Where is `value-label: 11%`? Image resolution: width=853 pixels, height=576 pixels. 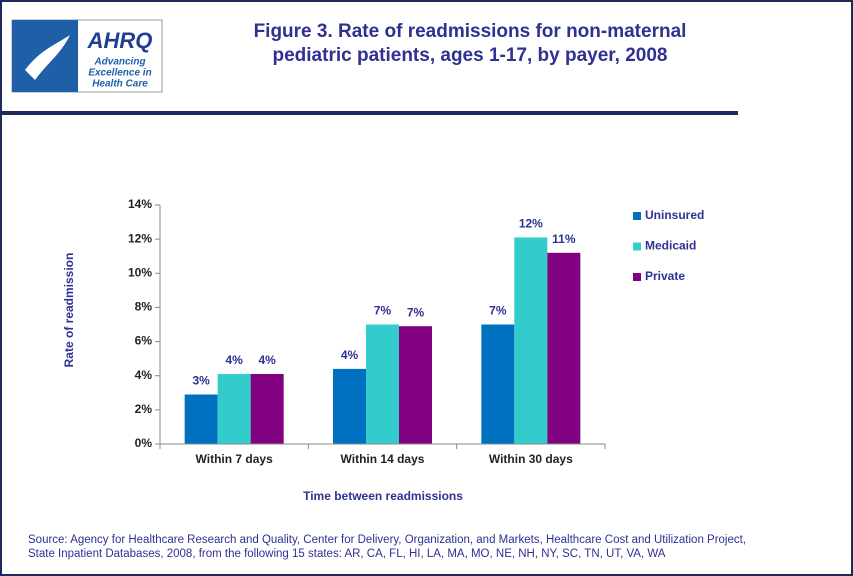
value-label: 11% is located at coordinates (564, 239).